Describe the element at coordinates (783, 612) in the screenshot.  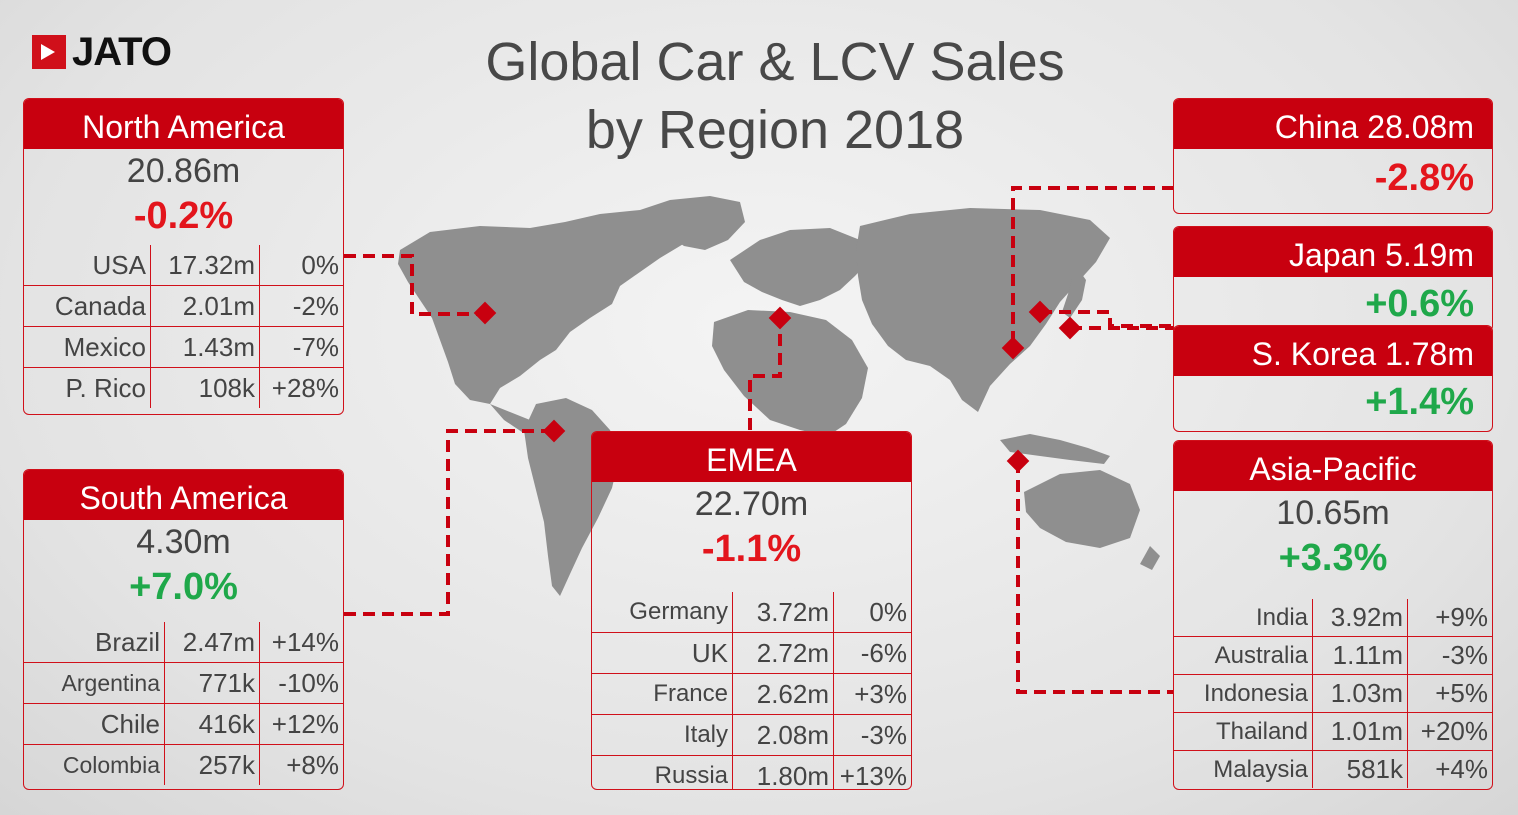
I see `country-sales: 3.72m` at that location.